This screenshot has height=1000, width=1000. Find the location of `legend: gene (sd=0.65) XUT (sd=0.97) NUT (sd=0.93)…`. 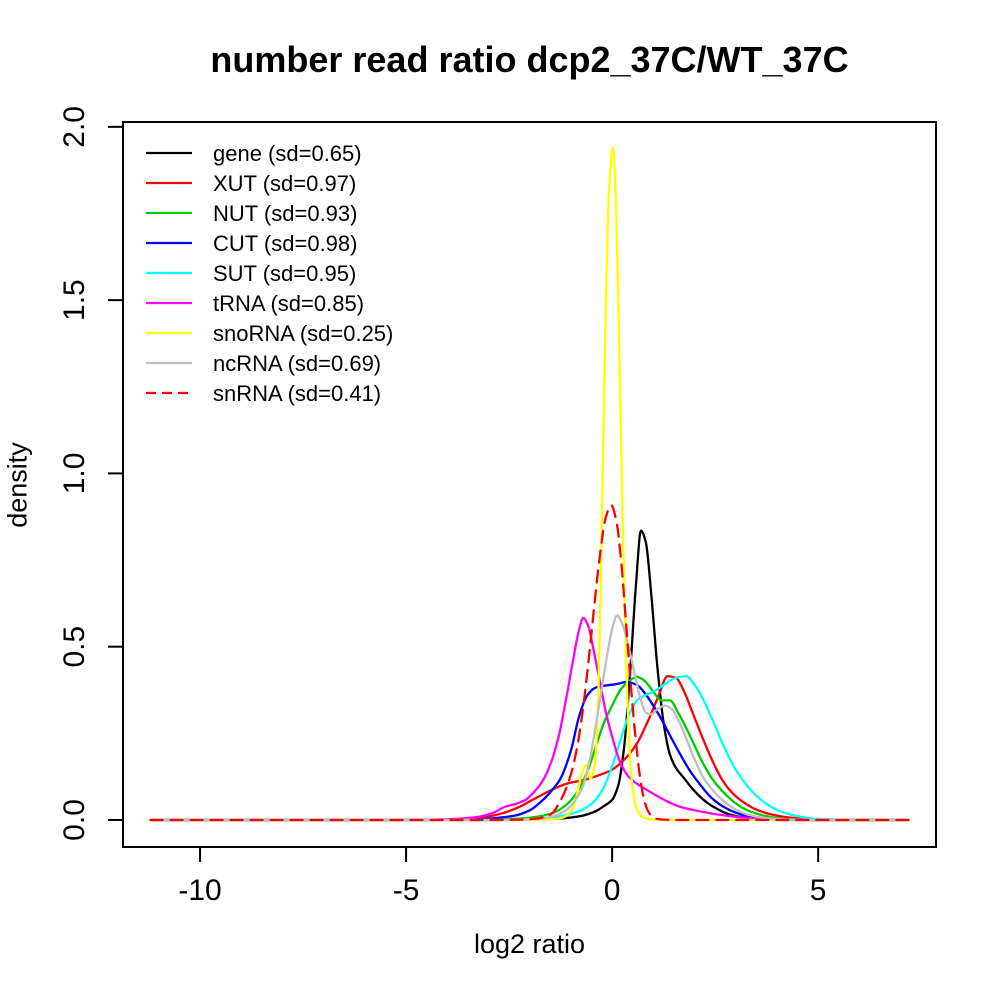

legend: gene (sd=0.65) XUT (sd=0.97) NUT (sd=0.93)… is located at coordinates (269, 273).